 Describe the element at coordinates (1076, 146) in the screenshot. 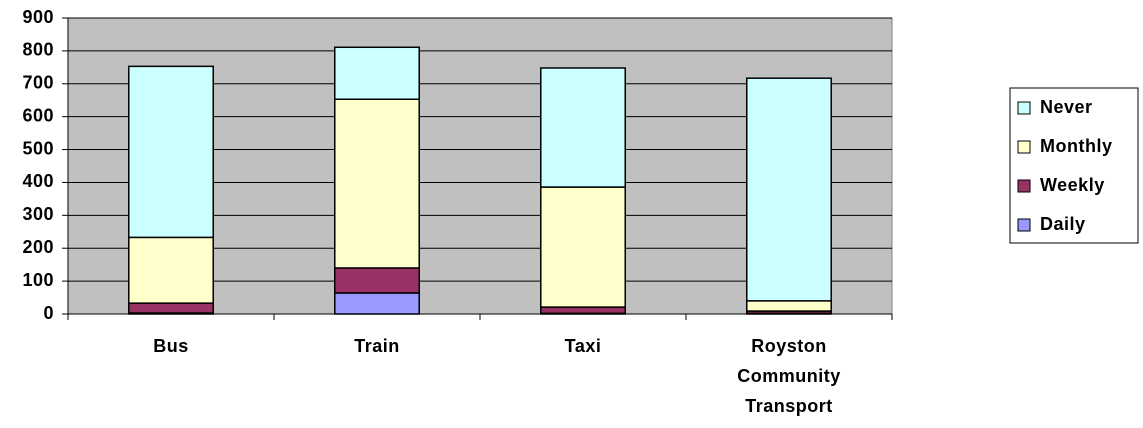

I see `legend-label: Monthly` at that location.